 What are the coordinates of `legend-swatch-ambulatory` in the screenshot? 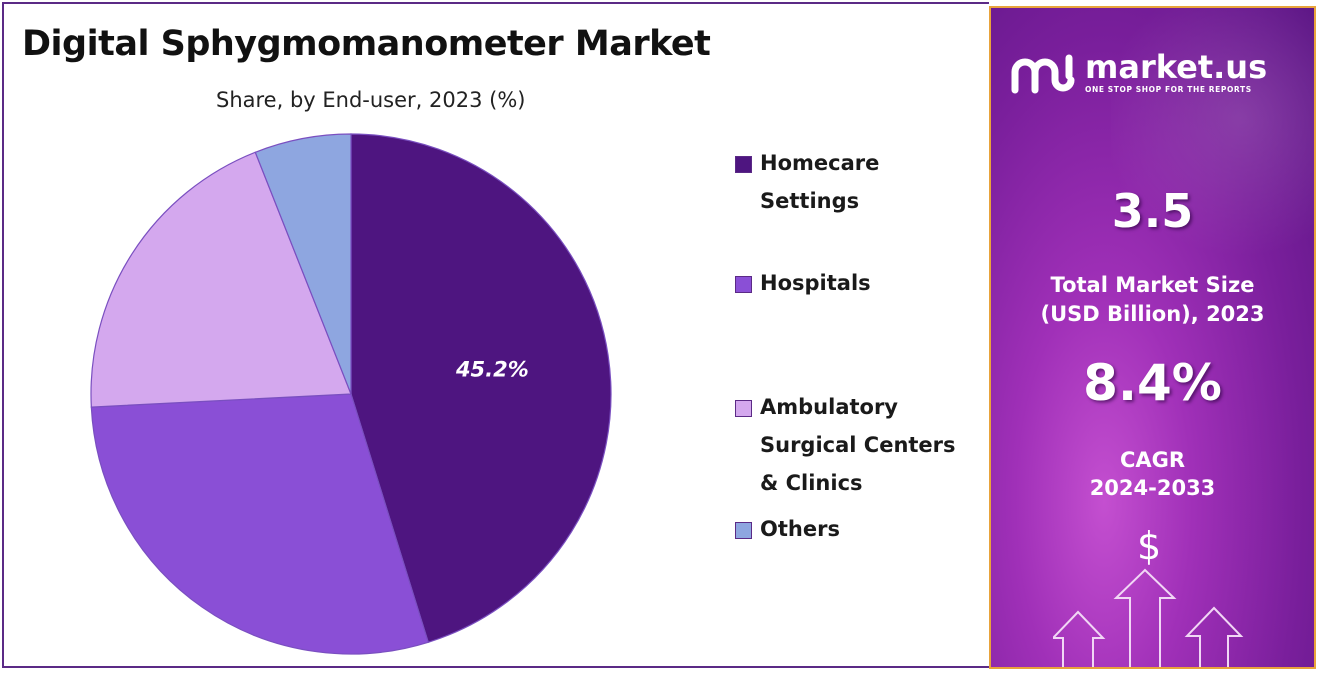 It's located at (743, 408).